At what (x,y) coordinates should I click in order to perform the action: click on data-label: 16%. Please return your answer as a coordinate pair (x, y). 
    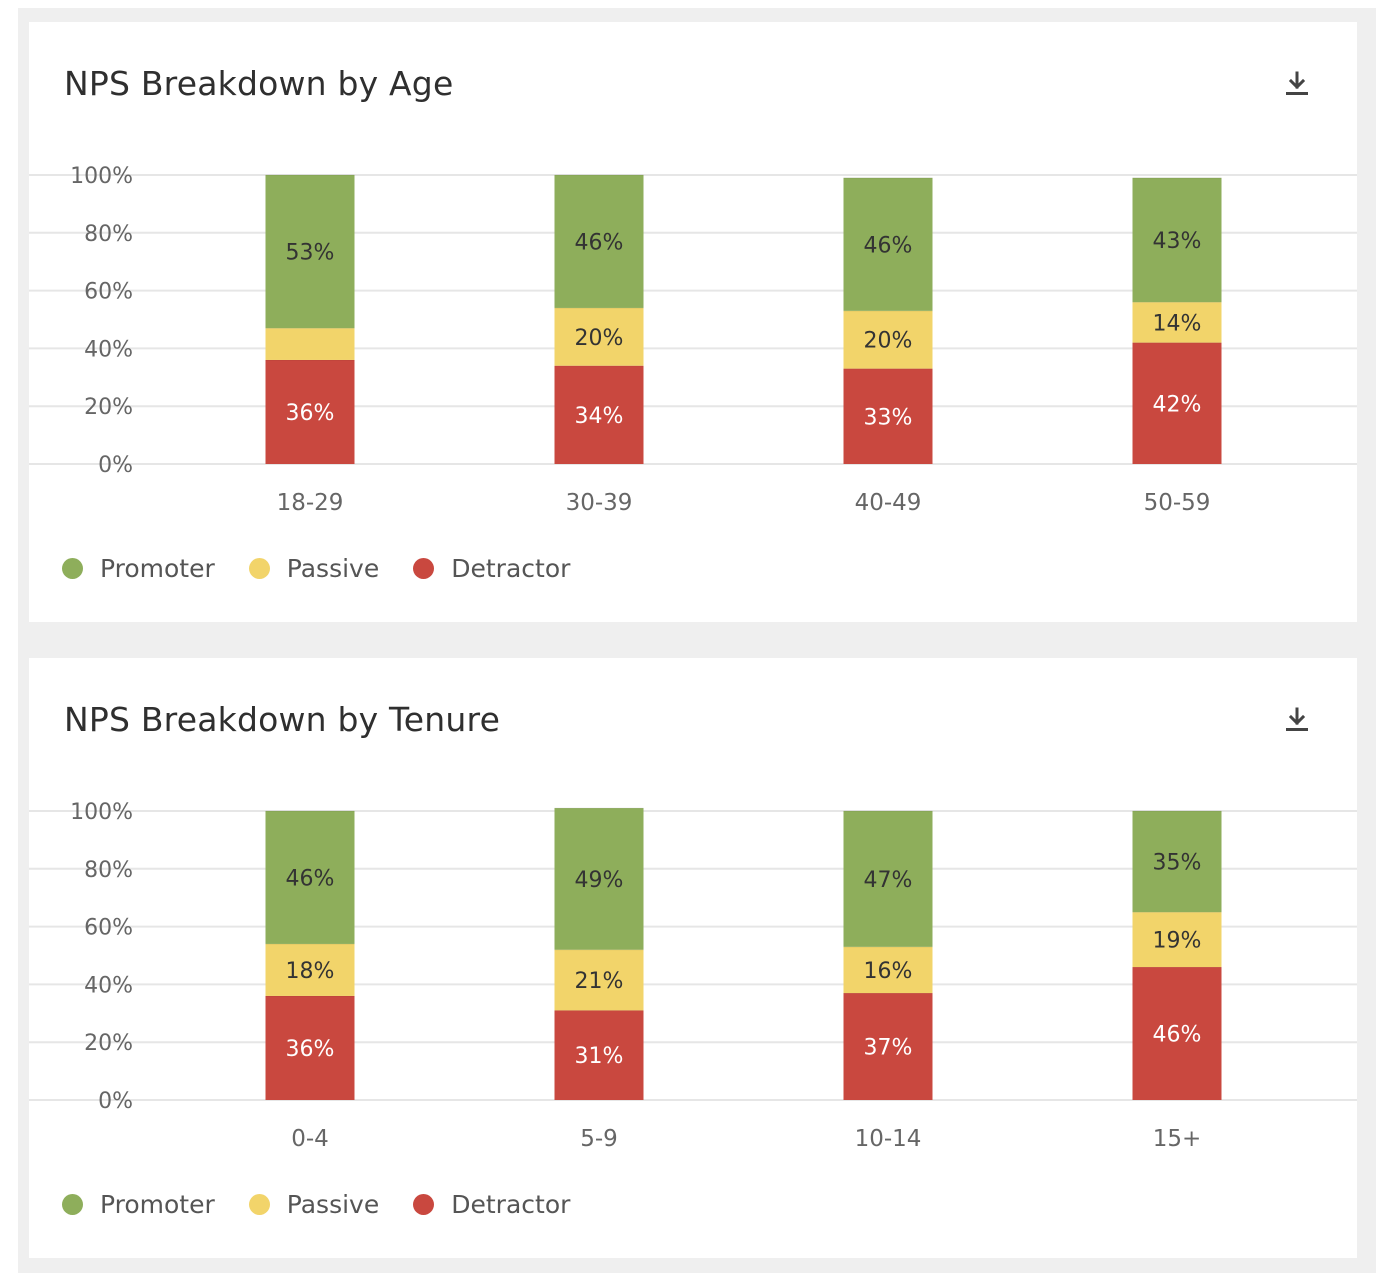
    Looking at the image, I should click on (888, 971).